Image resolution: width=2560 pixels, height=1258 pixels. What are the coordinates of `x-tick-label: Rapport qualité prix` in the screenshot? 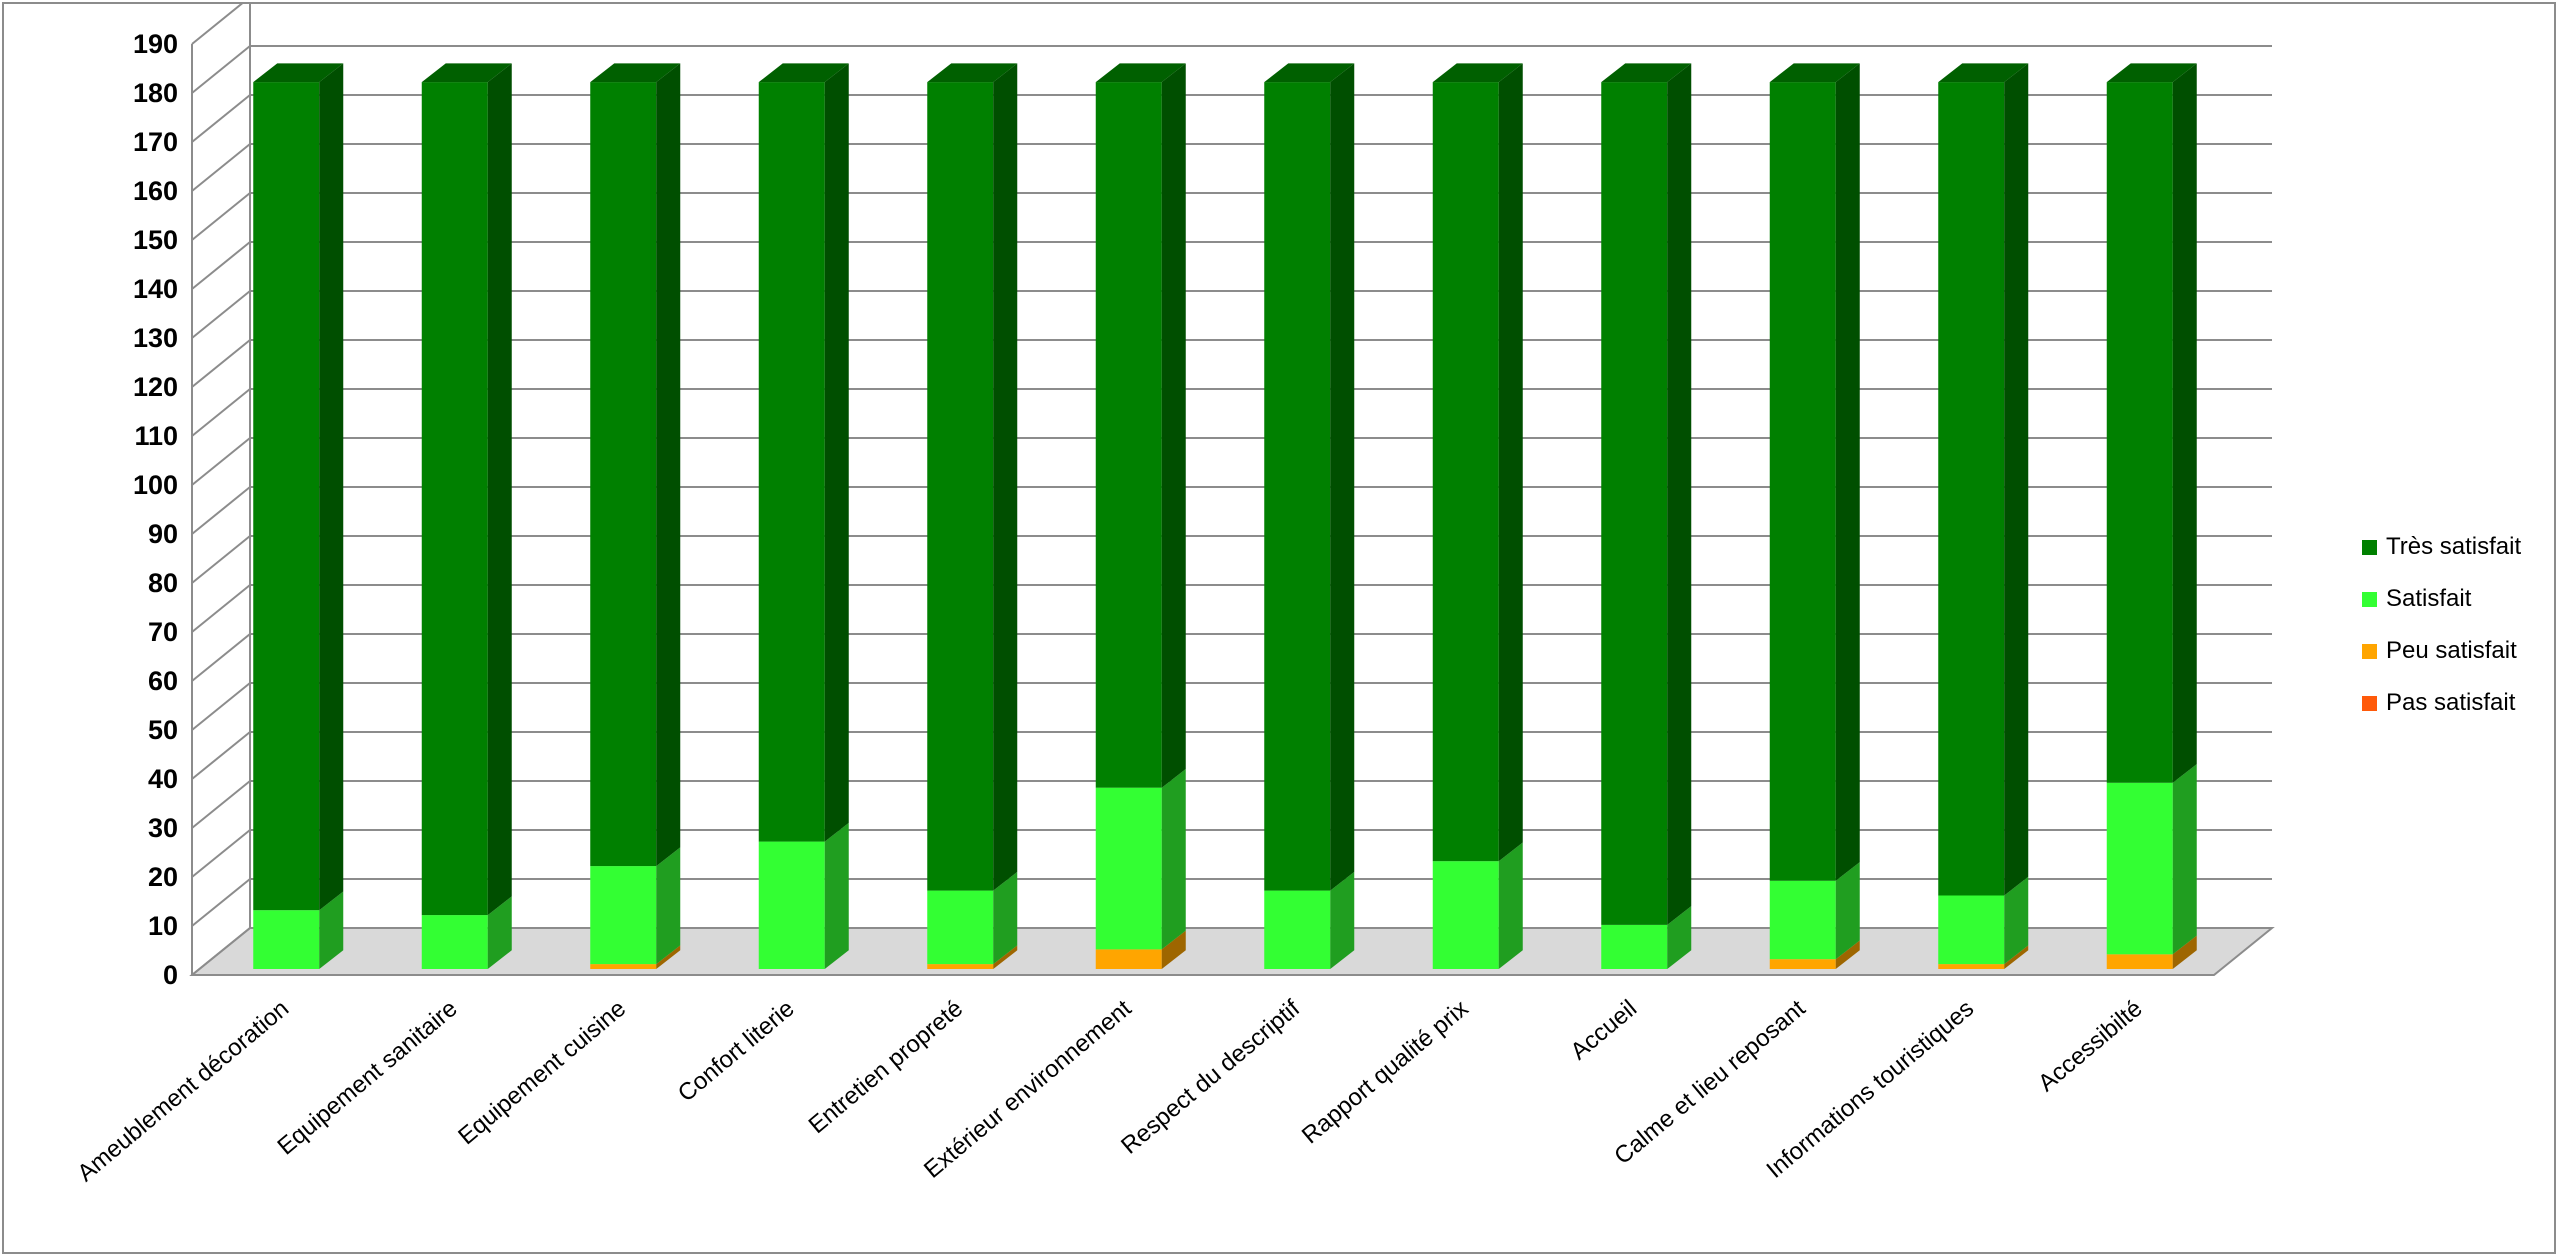 It's located at (1385, 1072).